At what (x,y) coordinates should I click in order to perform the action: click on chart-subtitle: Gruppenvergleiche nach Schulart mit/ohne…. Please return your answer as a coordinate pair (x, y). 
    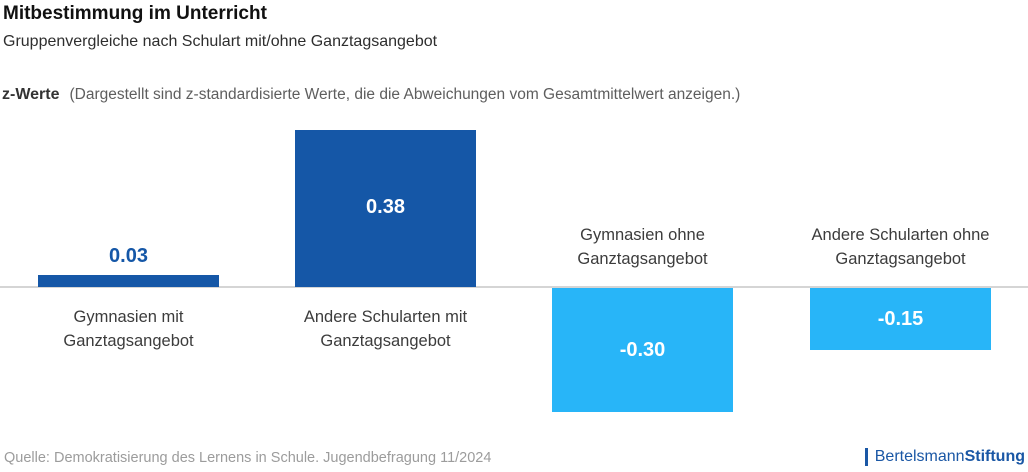
    Looking at the image, I should click on (220, 41).